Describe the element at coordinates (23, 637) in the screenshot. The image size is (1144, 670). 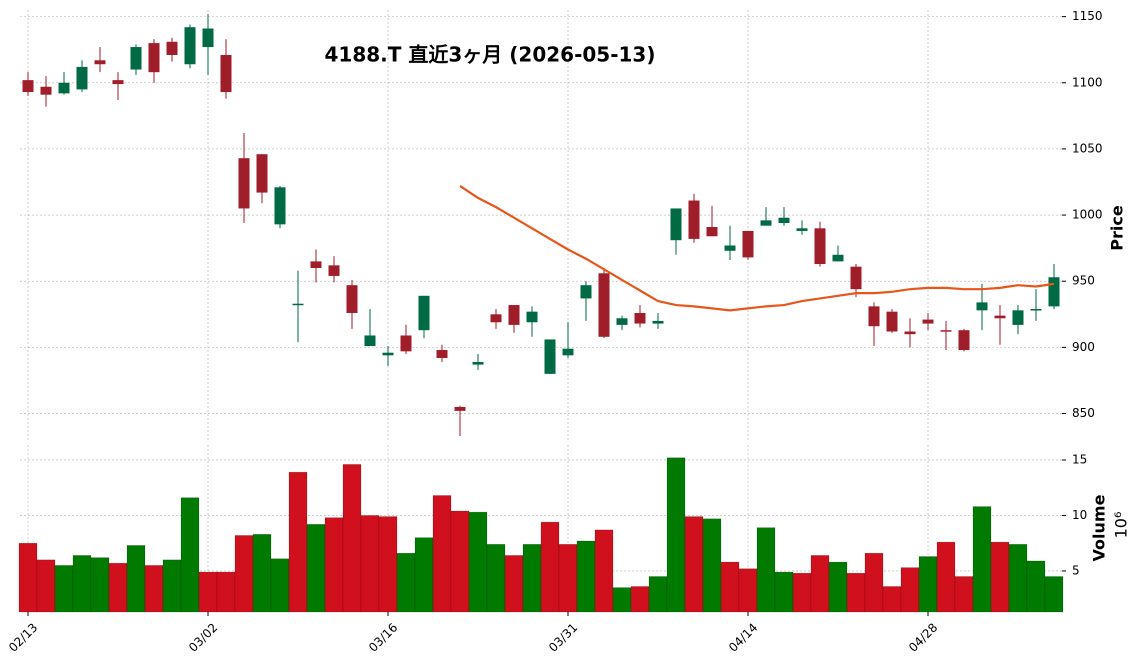
I see `x-tick-label: 02/13` at that location.